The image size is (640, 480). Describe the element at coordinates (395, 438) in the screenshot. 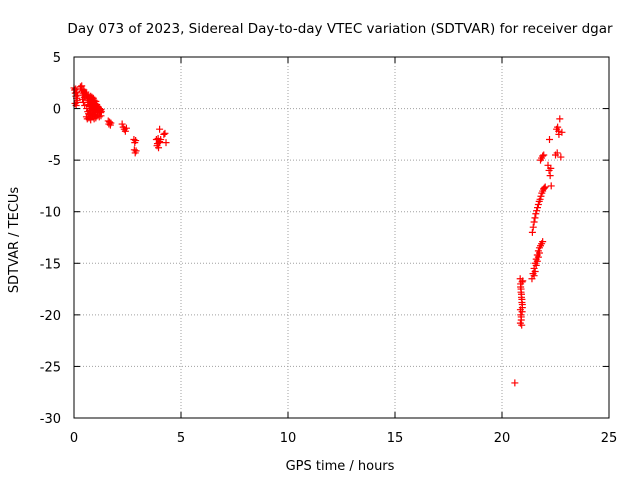

I see `x-tick-label: 15` at that location.